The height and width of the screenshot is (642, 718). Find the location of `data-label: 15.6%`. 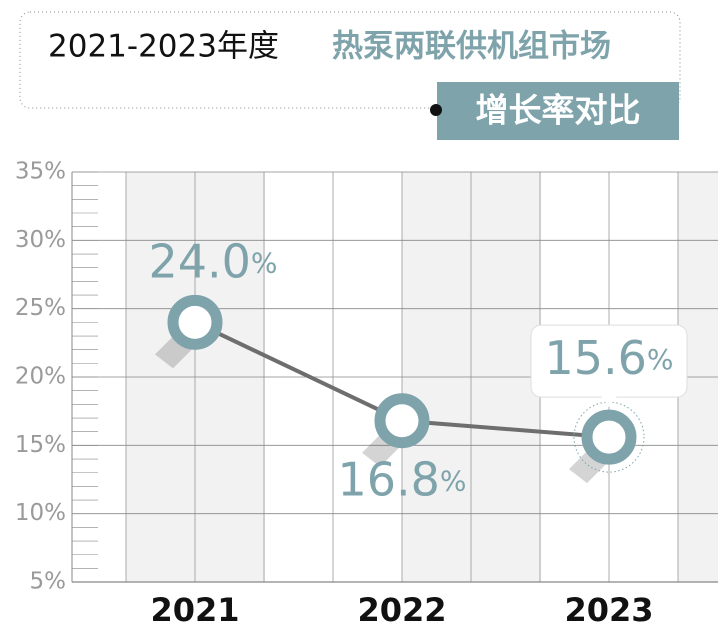

data-label: 15.6% is located at coordinates (608, 358).